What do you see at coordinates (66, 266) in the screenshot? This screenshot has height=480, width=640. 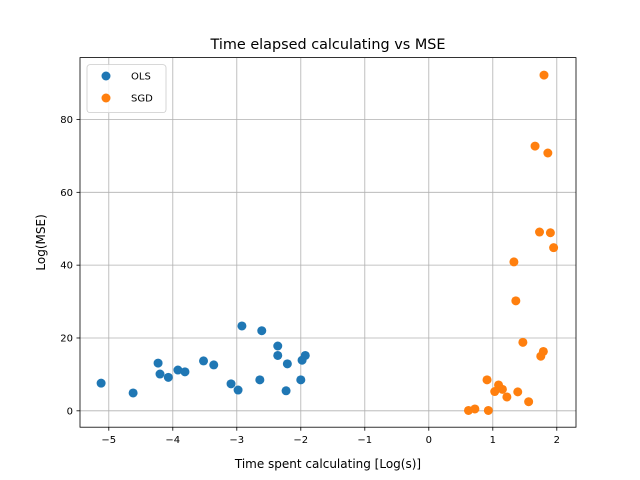 I see `y-tick-label: 40` at bounding box center [66, 266].